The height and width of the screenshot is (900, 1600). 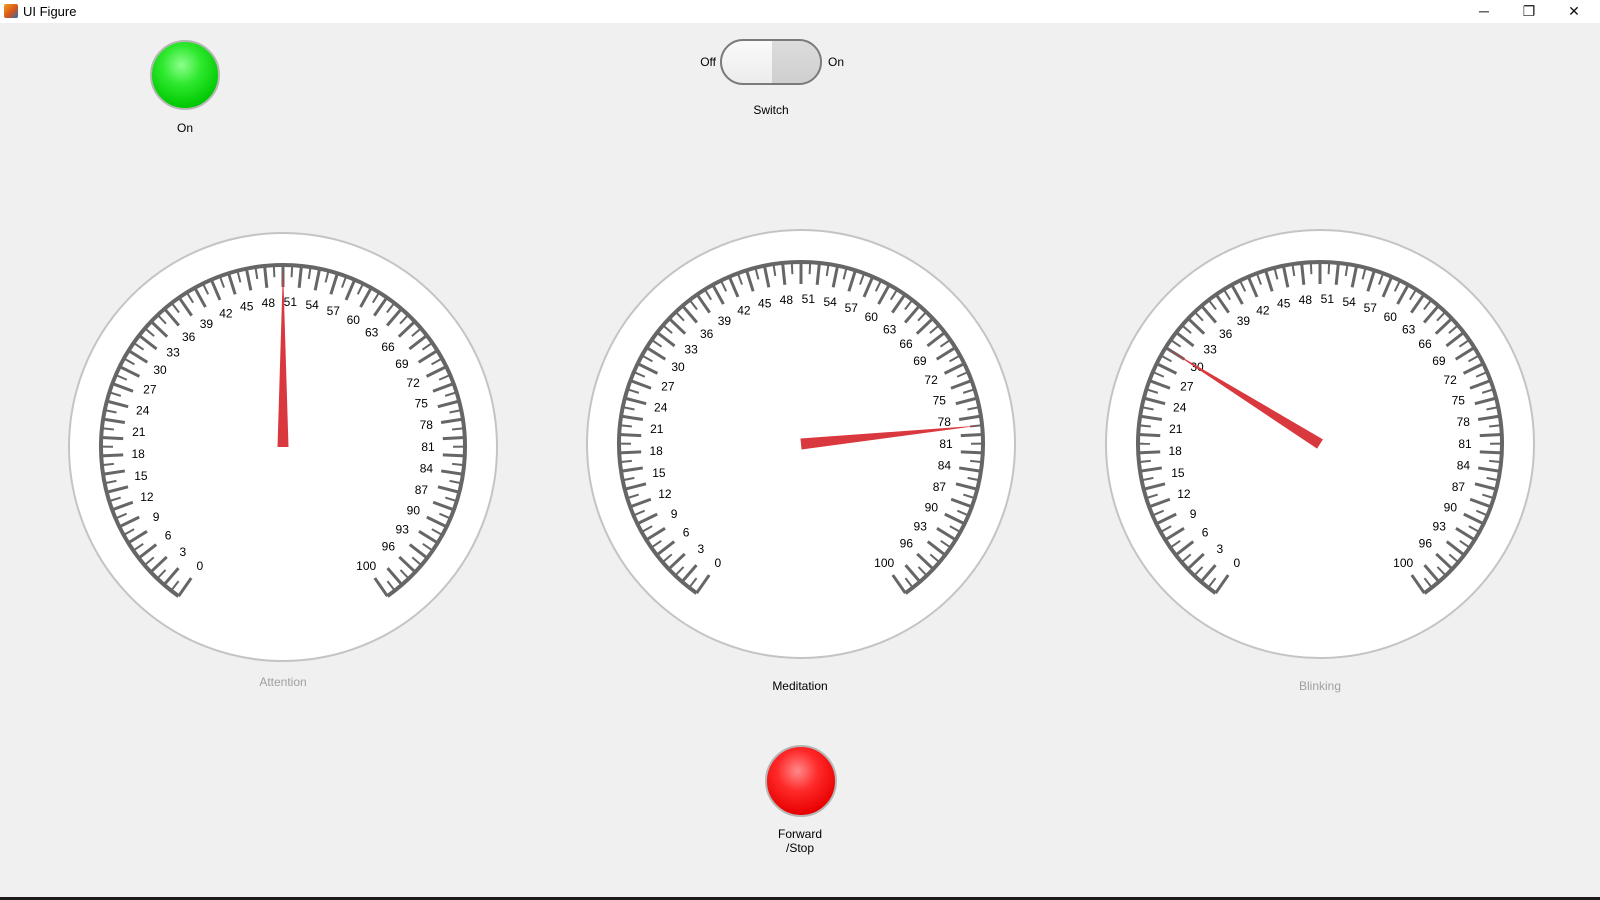 I want to click on status-lamp-on, so click(x=185, y=75).